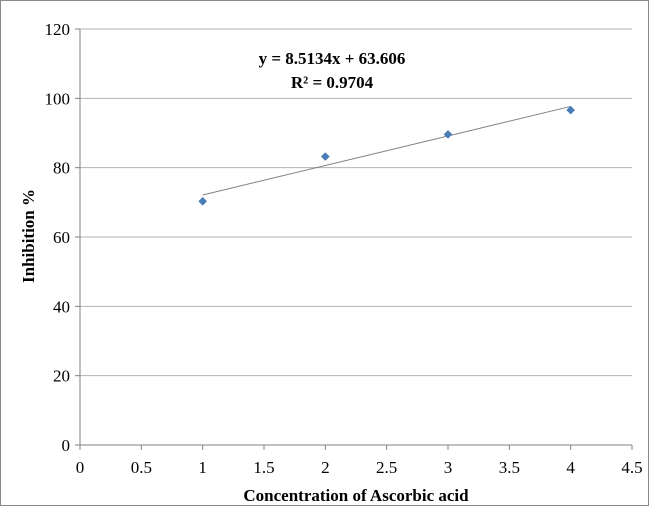 The image size is (649, 507). What do you see at coordinates (386, 467) in the screenshot?
I see `x-tick-label: 2.5` at bounding box center [386, 467].